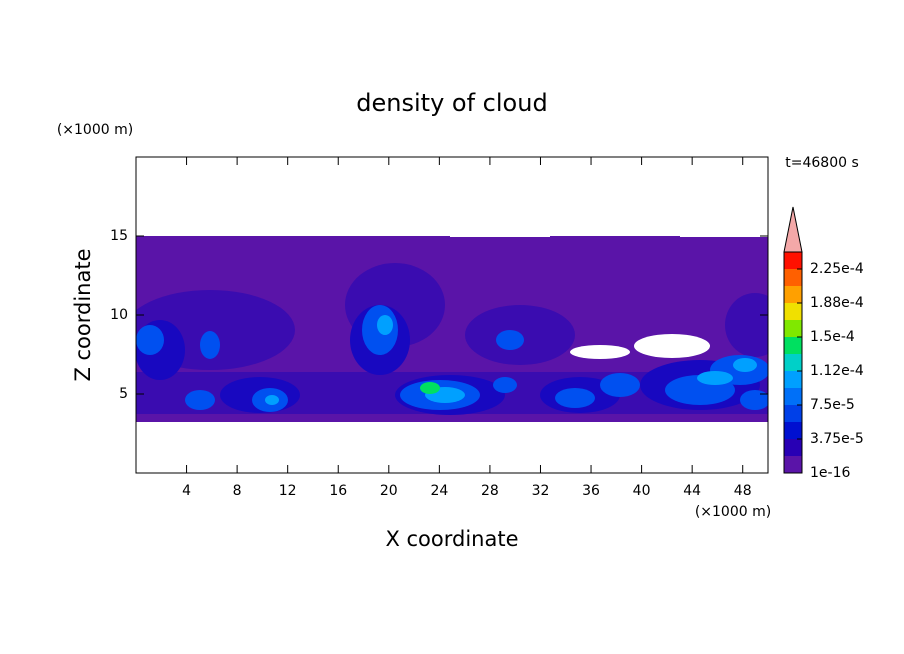 This screenshot has width=904, height=654. I want to click on x-tick-label: 16, so click(338, 491).